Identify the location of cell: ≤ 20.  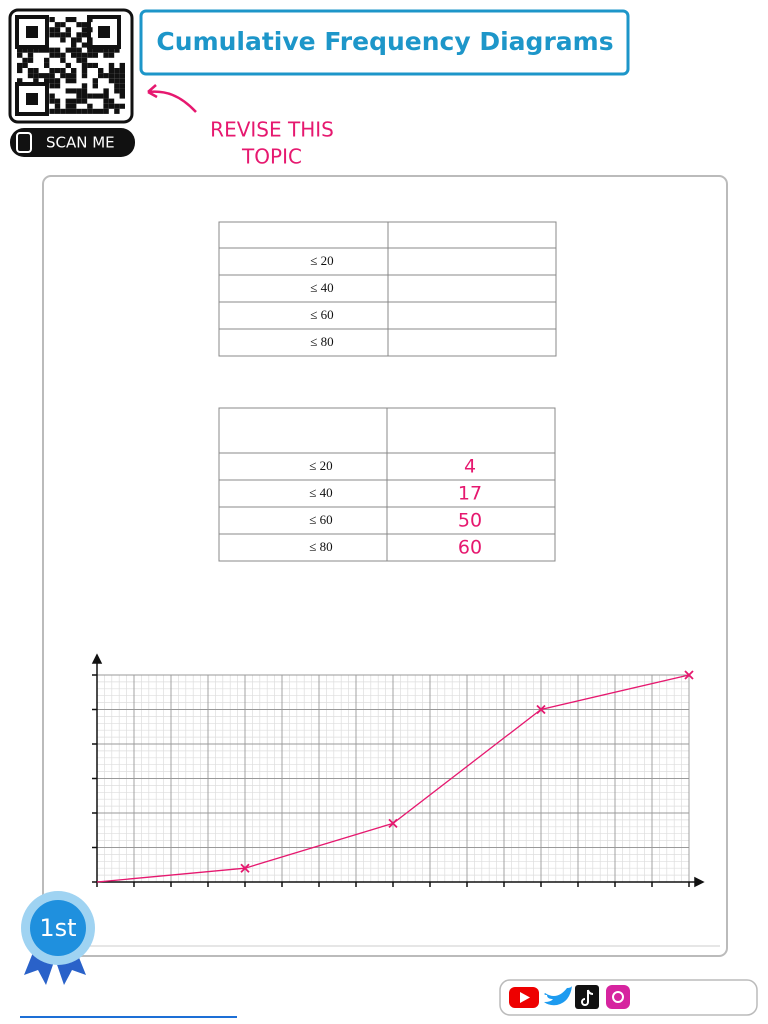
(320, 465).